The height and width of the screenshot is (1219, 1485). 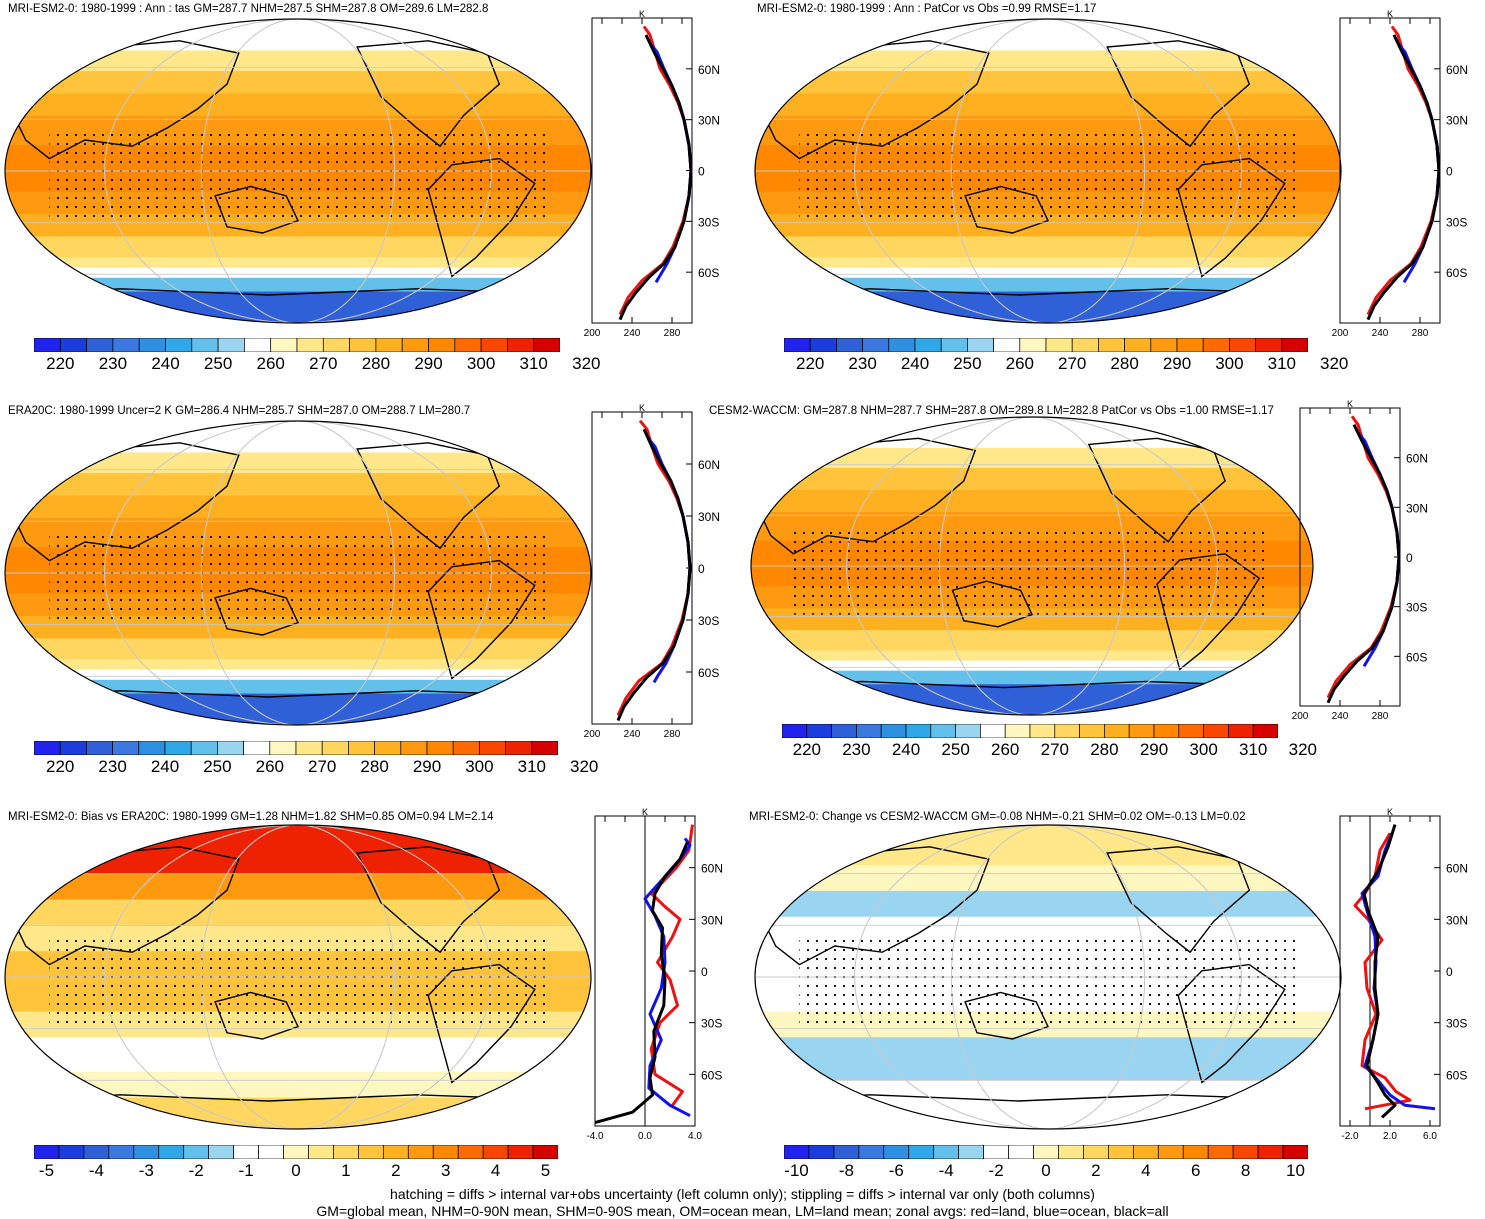 What do you see at coordinates (146, 1170) in the screenshot?
I see `colorbar-label: -3` at bounding box center [146, 1170].